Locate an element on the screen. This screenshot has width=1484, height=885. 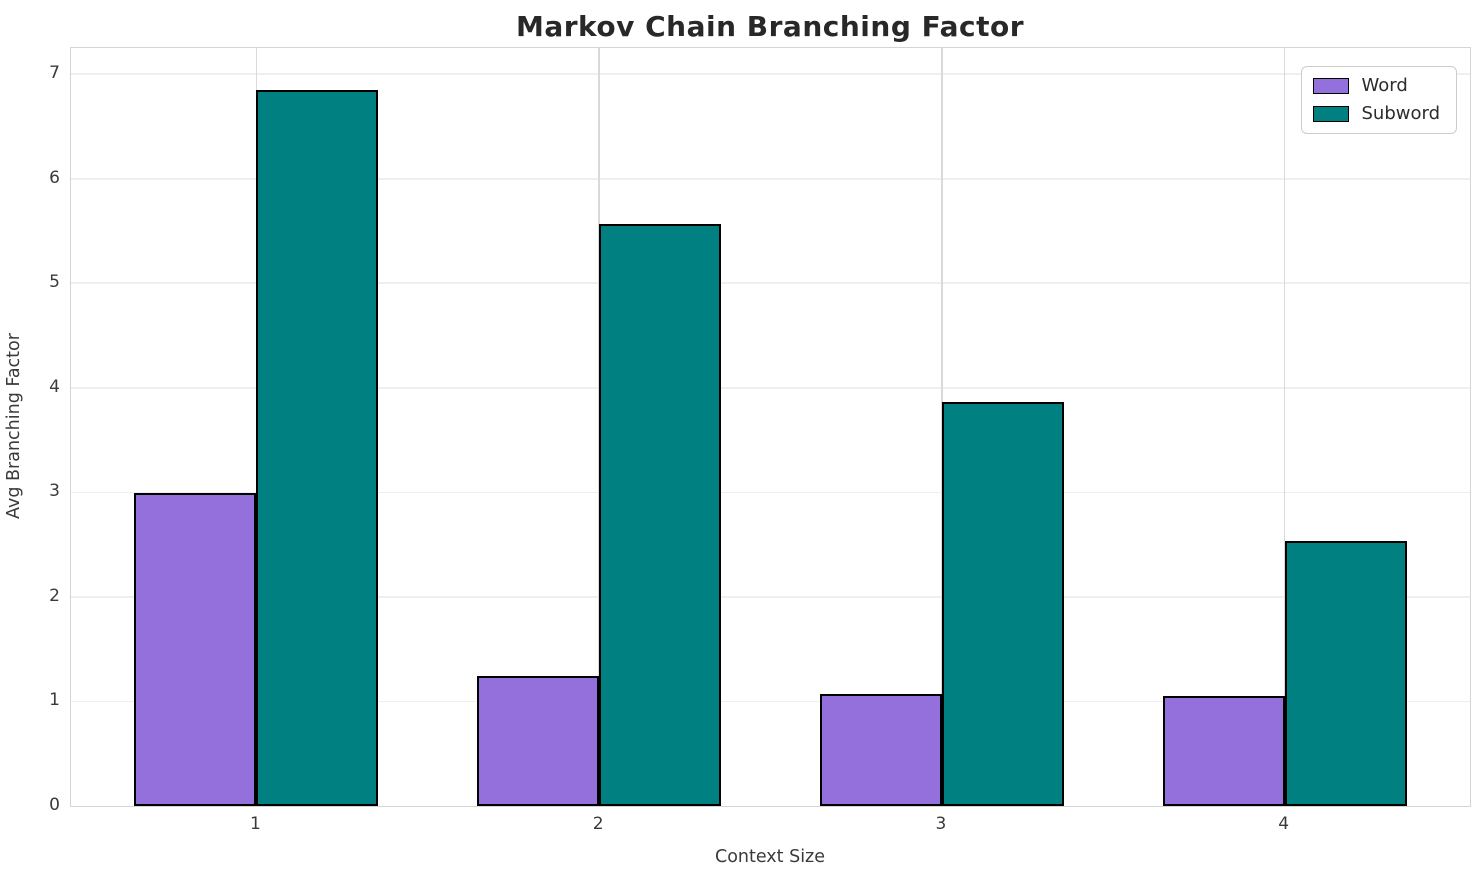
chart-title: Markov Chain Branching Factor is located at coordinates (770, 26).